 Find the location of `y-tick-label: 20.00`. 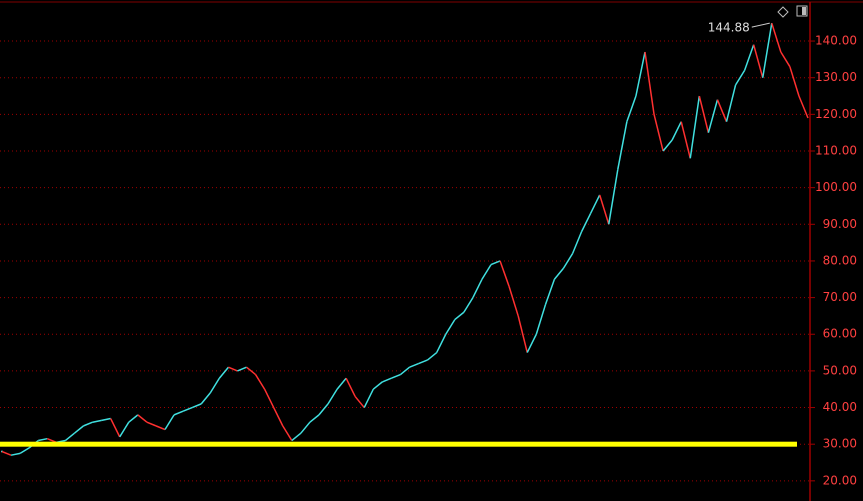

y-tick-label: 20.00 is located at coordinates (840, 480).